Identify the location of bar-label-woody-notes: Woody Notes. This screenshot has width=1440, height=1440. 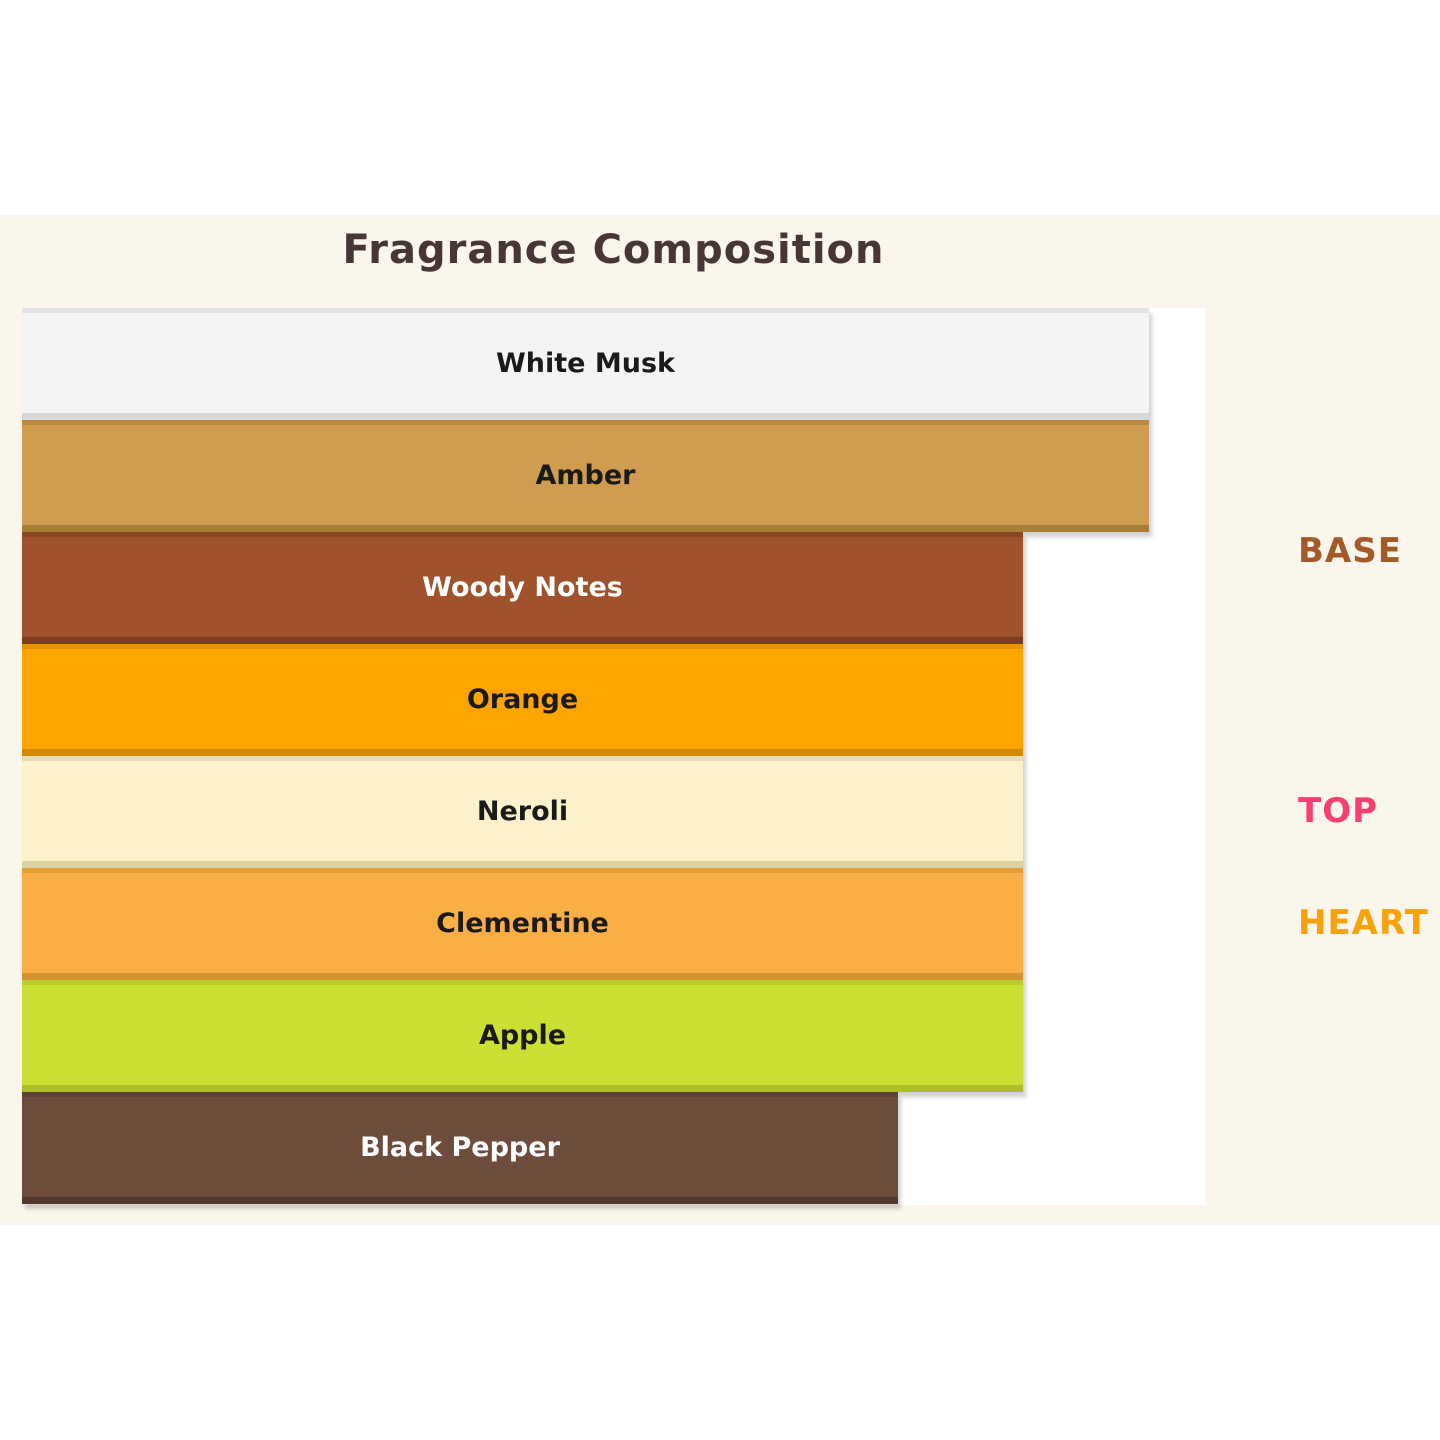
(522, 587).